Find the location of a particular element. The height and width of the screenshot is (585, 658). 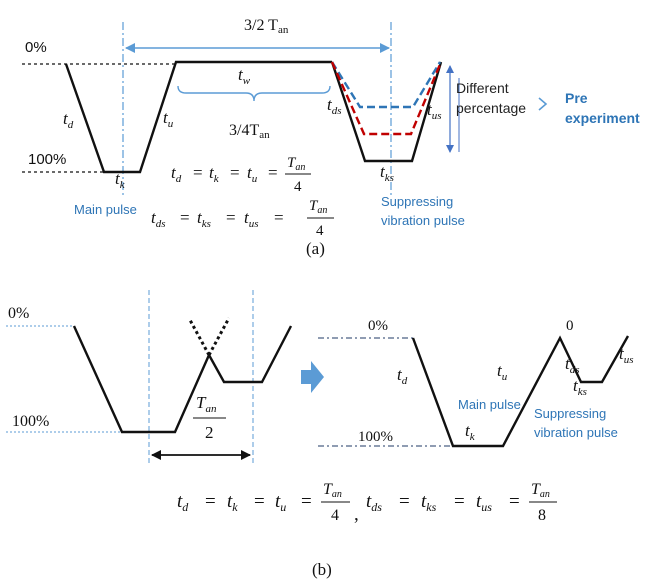

suppressing-pulse-waveform is located at coordinates (386, 112).